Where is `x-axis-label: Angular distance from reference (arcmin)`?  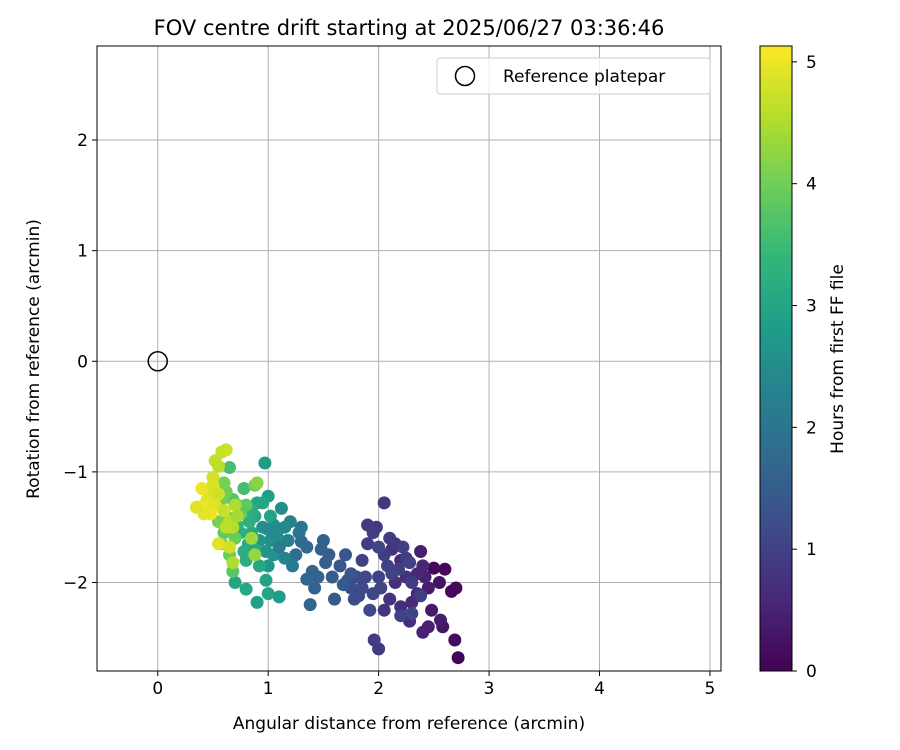
x-axis-label: Angular distance from reference (arcmin) is located at coordinates (409, 724).